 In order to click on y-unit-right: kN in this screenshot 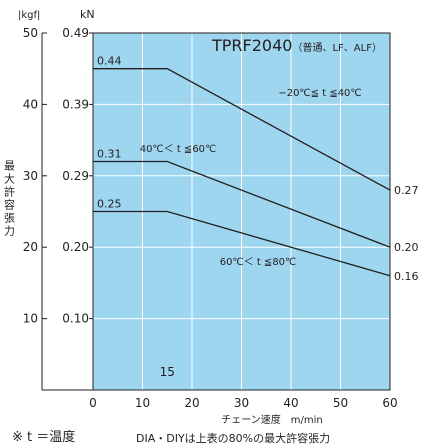, I will do `click(87, 14)`.